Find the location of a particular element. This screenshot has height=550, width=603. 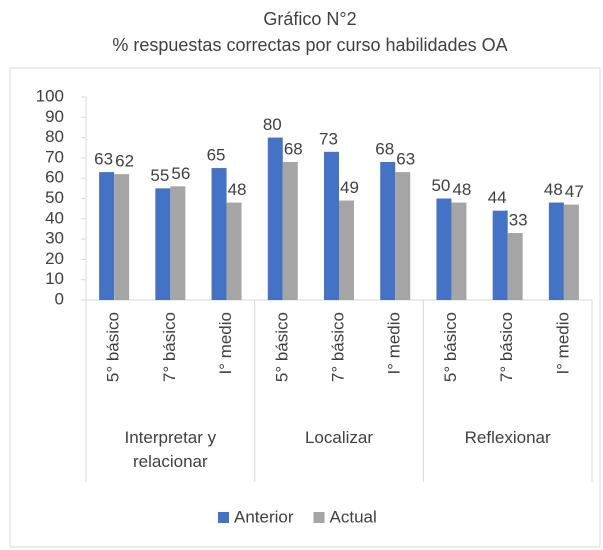

group-label: Interpretar y relacionar is located at coordinates (170, 449).